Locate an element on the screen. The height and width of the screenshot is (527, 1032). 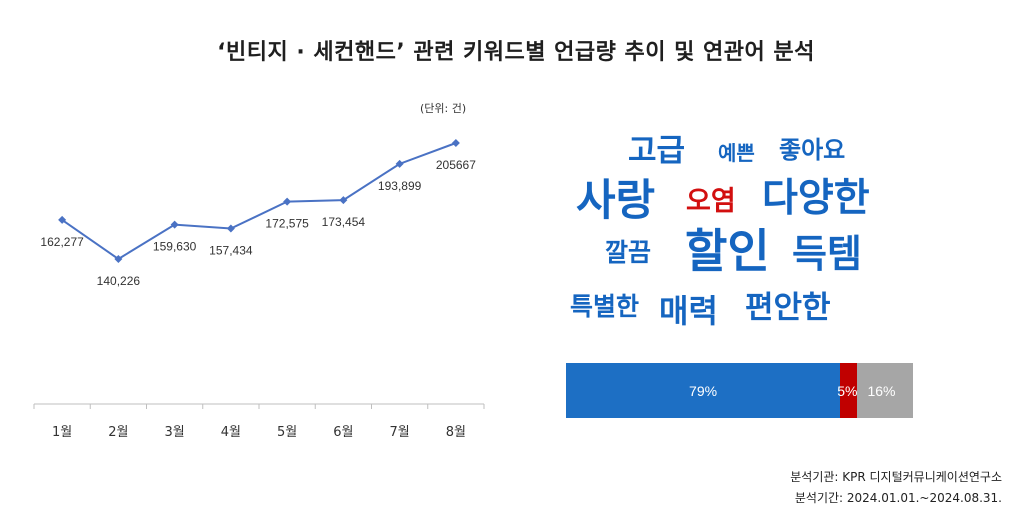
data-value-label: 193,899 is located at coordinates (400, 186).